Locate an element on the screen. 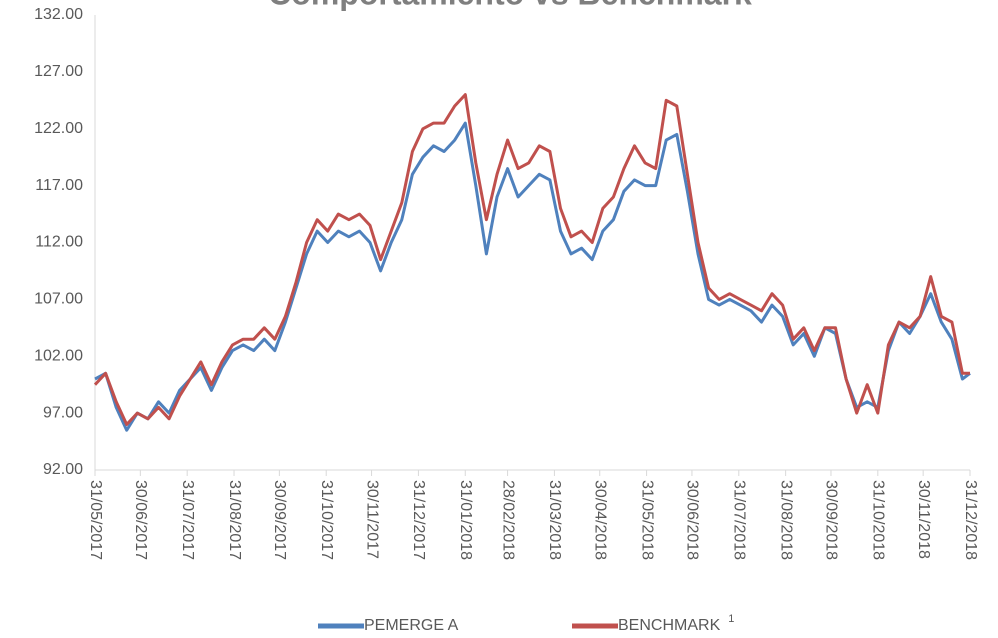  y-tick-label: 92.00 is located at coordinates (63, 469).